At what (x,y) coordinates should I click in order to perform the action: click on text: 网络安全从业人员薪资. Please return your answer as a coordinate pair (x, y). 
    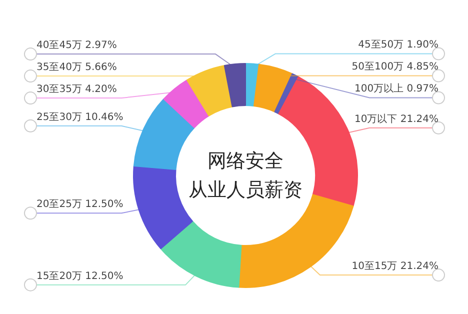
    Looking at the image, I should click on (245, 175).